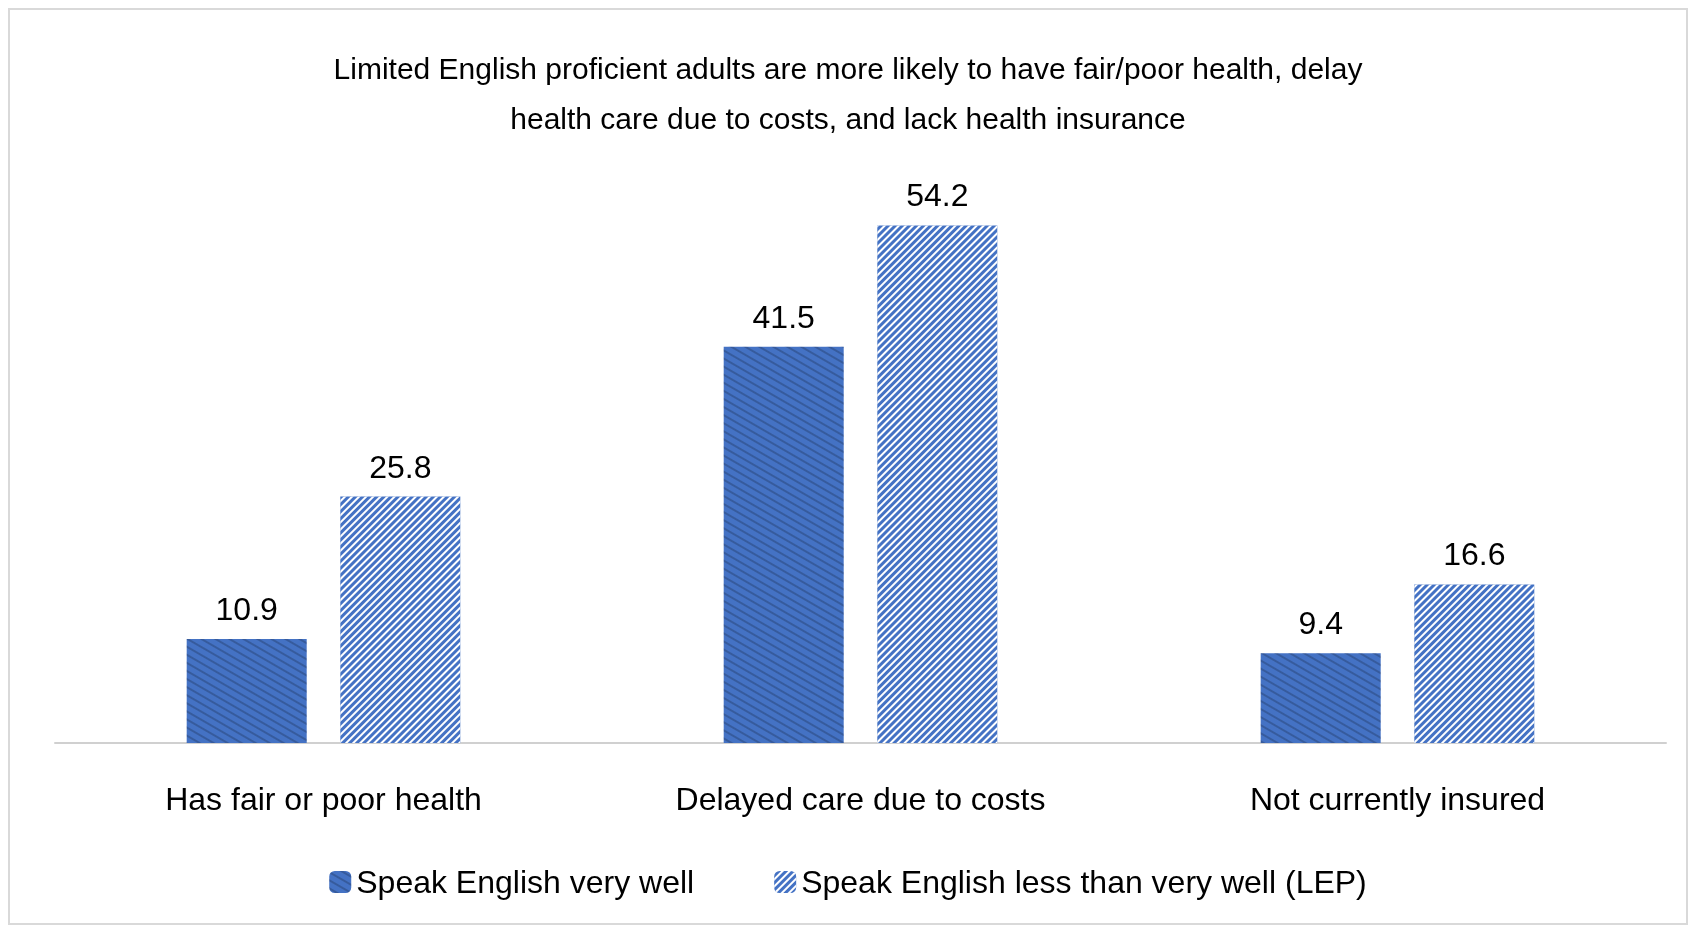 The width and height of the screenshot is (1696, 933). Describe the element at coordinates (1320, 623) in the screenshot. I see `data-label: 9.4` at that location.